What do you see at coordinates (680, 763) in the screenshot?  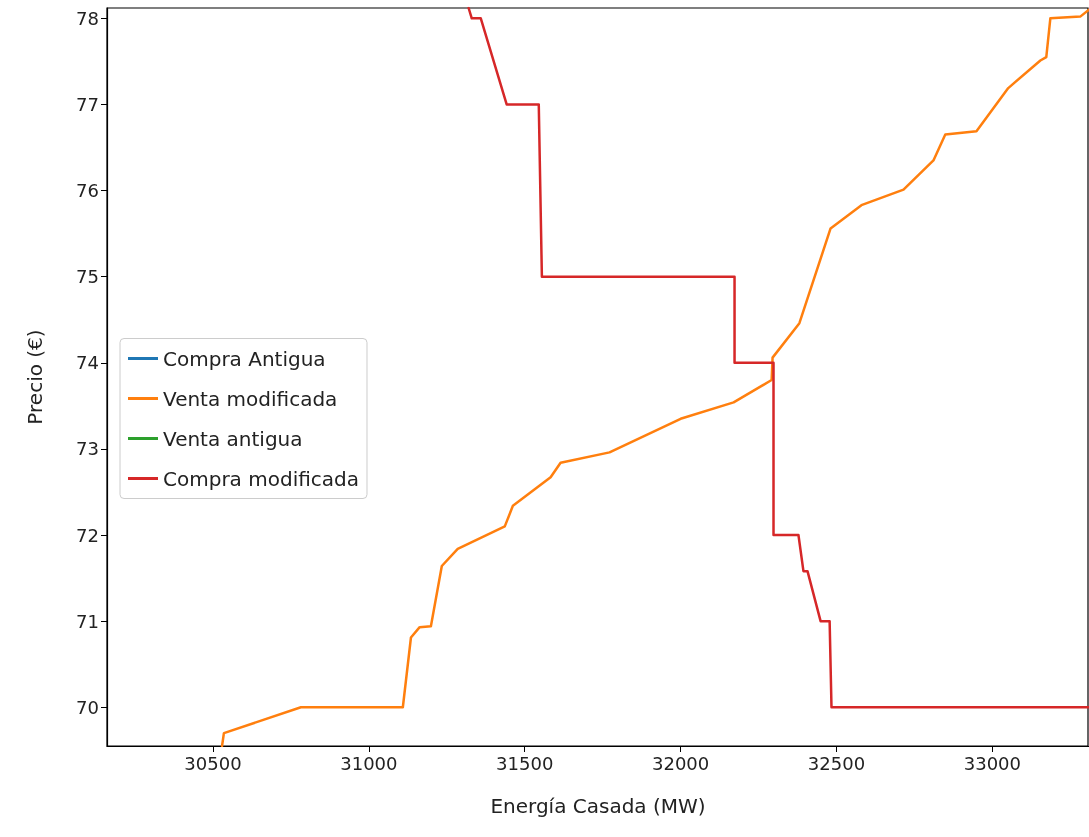 I see `x-tick-label: 32000` at bounding box center [680, 763].